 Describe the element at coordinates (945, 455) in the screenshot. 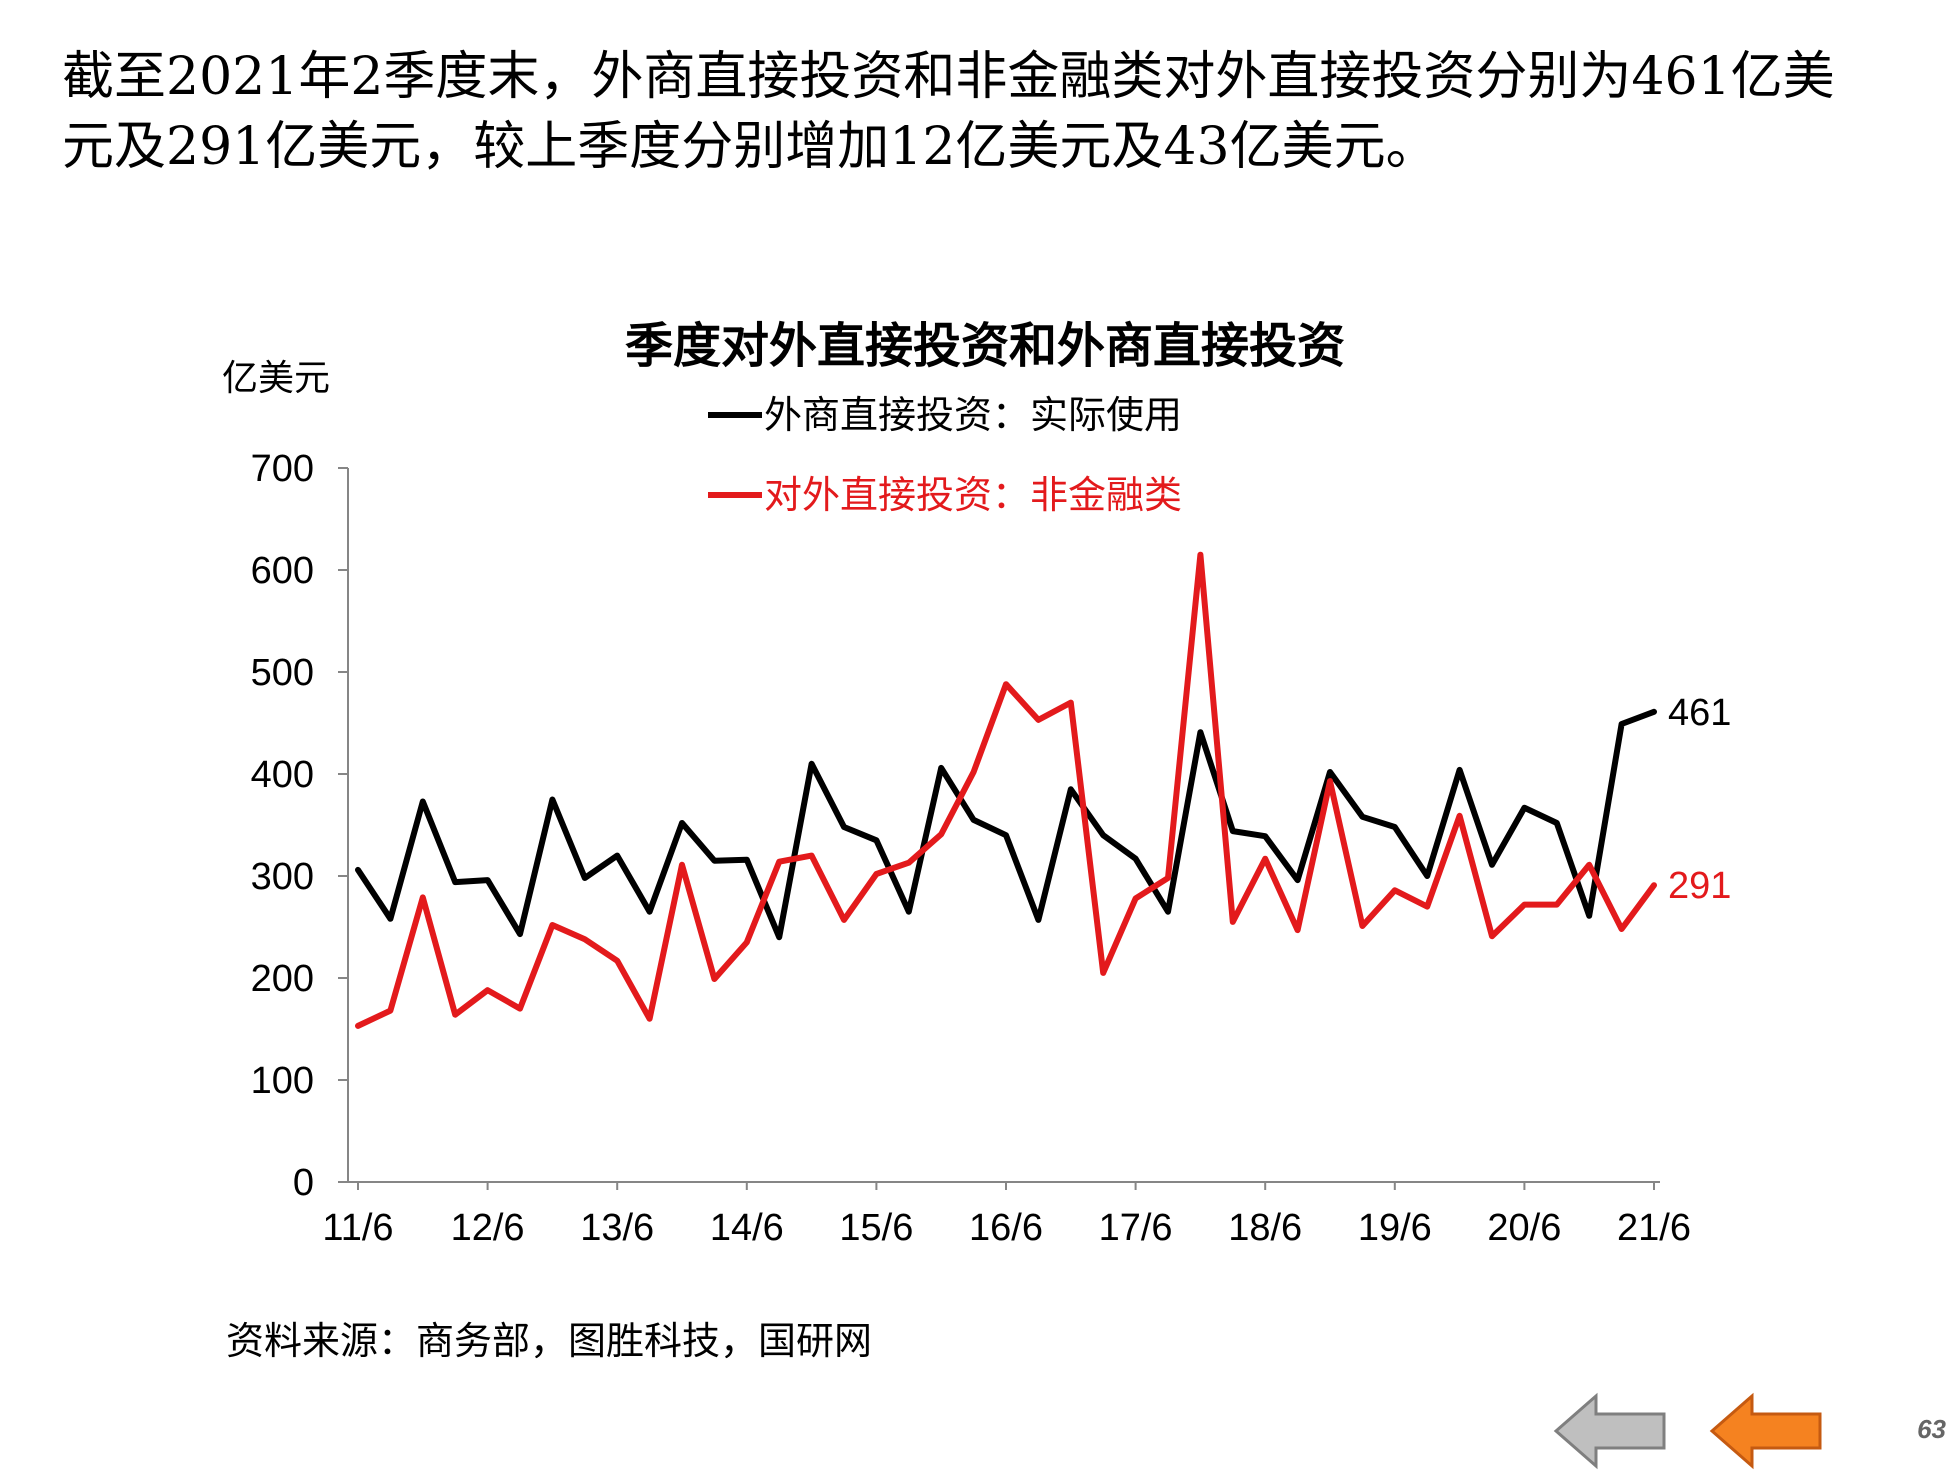

I see `legend: 外商直接投资：实际使用 对外直接投资：非金融类` at that location.